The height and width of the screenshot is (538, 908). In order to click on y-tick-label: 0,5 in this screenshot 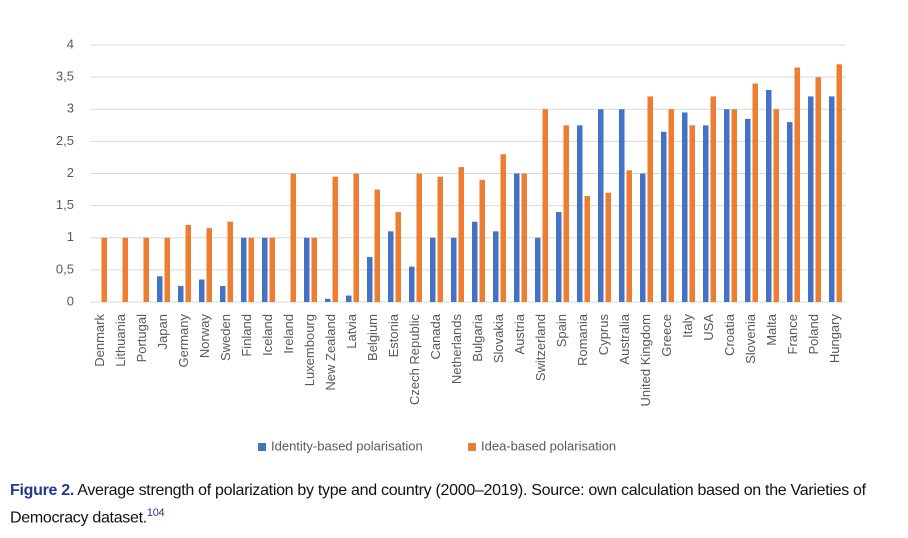, I will do `click(65, 268)`.